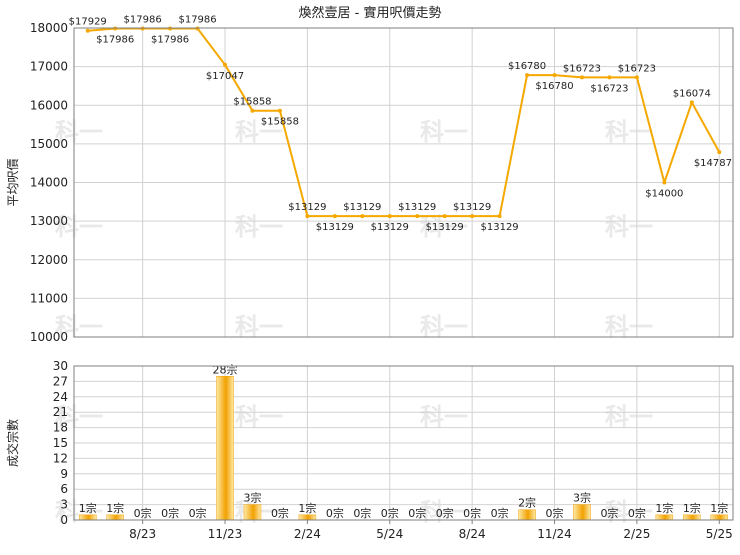  What do you see at coordinates (719, 534) in the screenshot?
I see `xtick-label: 5/25` at bounding box center [719, 534].